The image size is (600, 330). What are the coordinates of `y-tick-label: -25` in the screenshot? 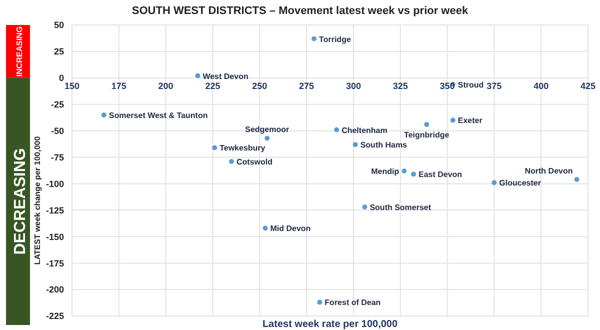 It's located at (57, 105).